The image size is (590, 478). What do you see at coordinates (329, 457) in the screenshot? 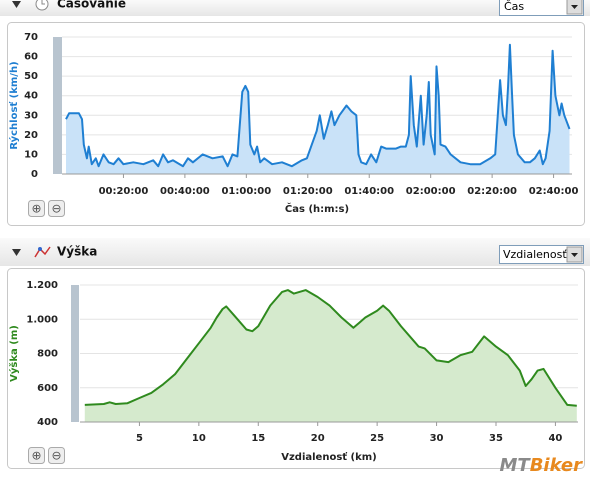
I see `x-axis-title: Vzdialenosť (km)` at bounding box center [329, 457].